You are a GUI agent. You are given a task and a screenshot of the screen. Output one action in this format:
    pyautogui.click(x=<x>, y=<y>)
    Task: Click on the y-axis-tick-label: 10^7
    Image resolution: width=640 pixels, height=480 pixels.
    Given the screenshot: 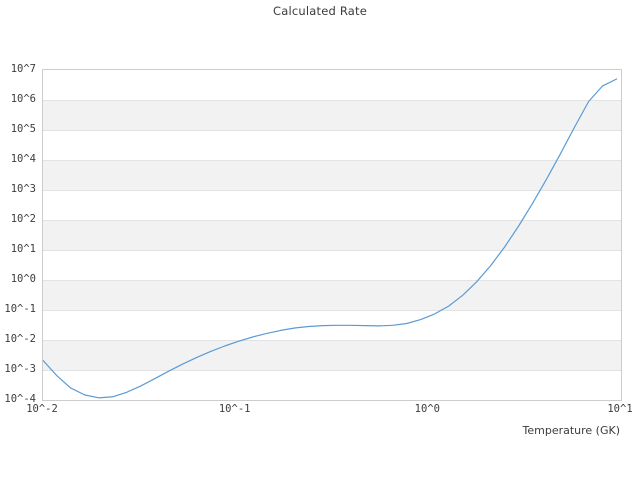 What is the action you would take?
    pyautogui.click(x=23, y=69)
    